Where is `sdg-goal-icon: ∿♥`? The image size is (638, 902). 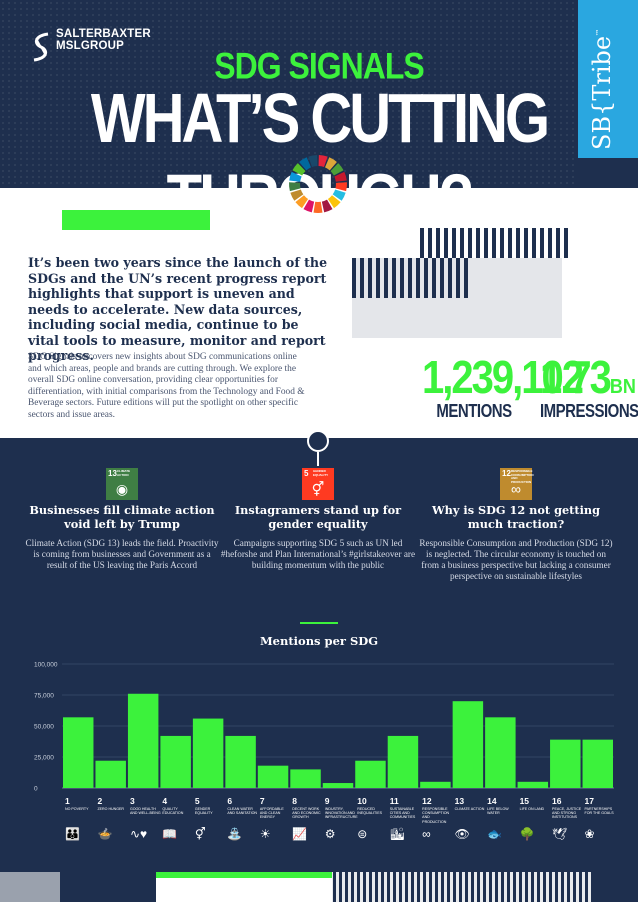
sdg-goal-icon: ∿♥ is located at coordinates (138, 834).